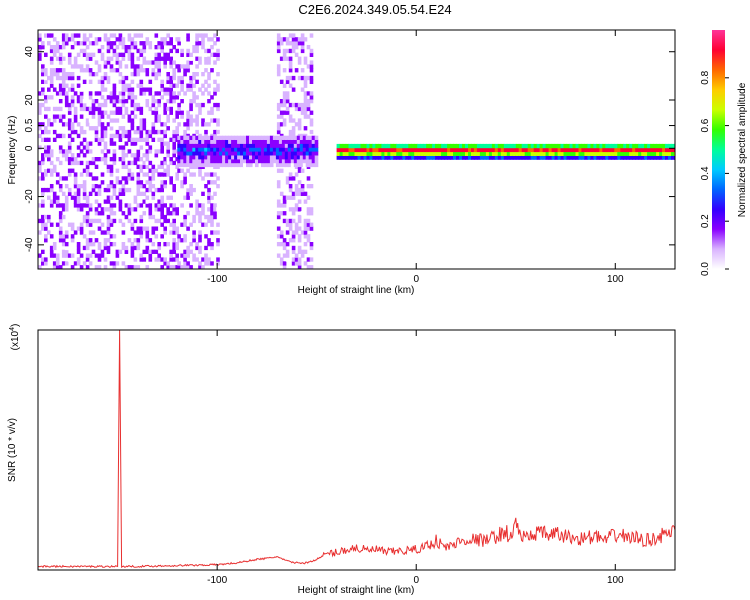  What do you see at coordinates (12, 450) in the screenshot?
I see `snr-y-axis-label: SNR (10 * v/v)` at bounding box center [12, 450].